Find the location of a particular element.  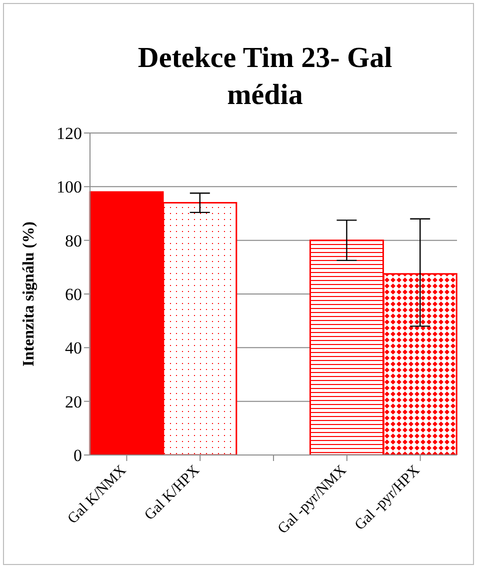

y-tick-label: 80 is located at coordinates (73, 240).